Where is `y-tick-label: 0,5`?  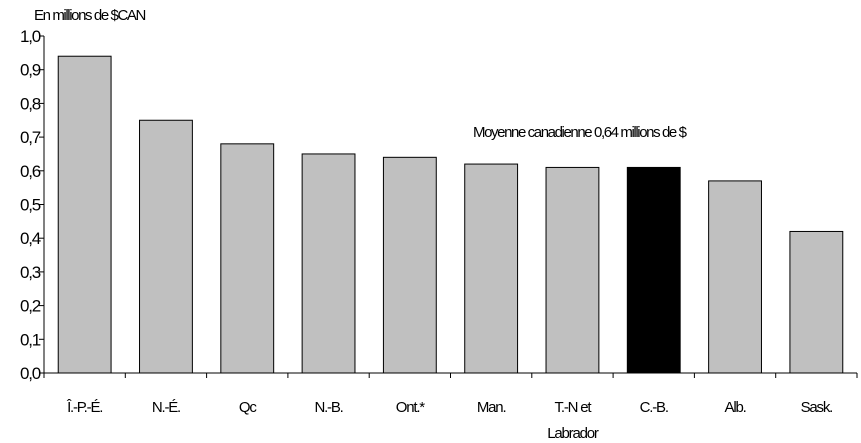
y-tick-label: 0,5 is located at coordinates (30, 205).